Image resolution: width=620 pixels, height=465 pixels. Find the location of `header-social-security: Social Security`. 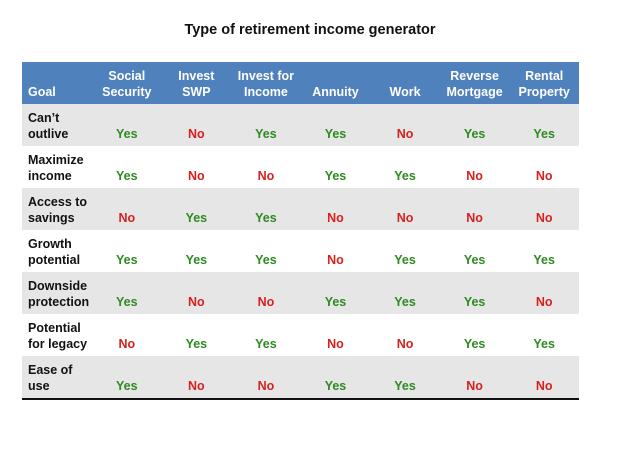

header-social-security: Social Security is located at coordinates (127, 83).